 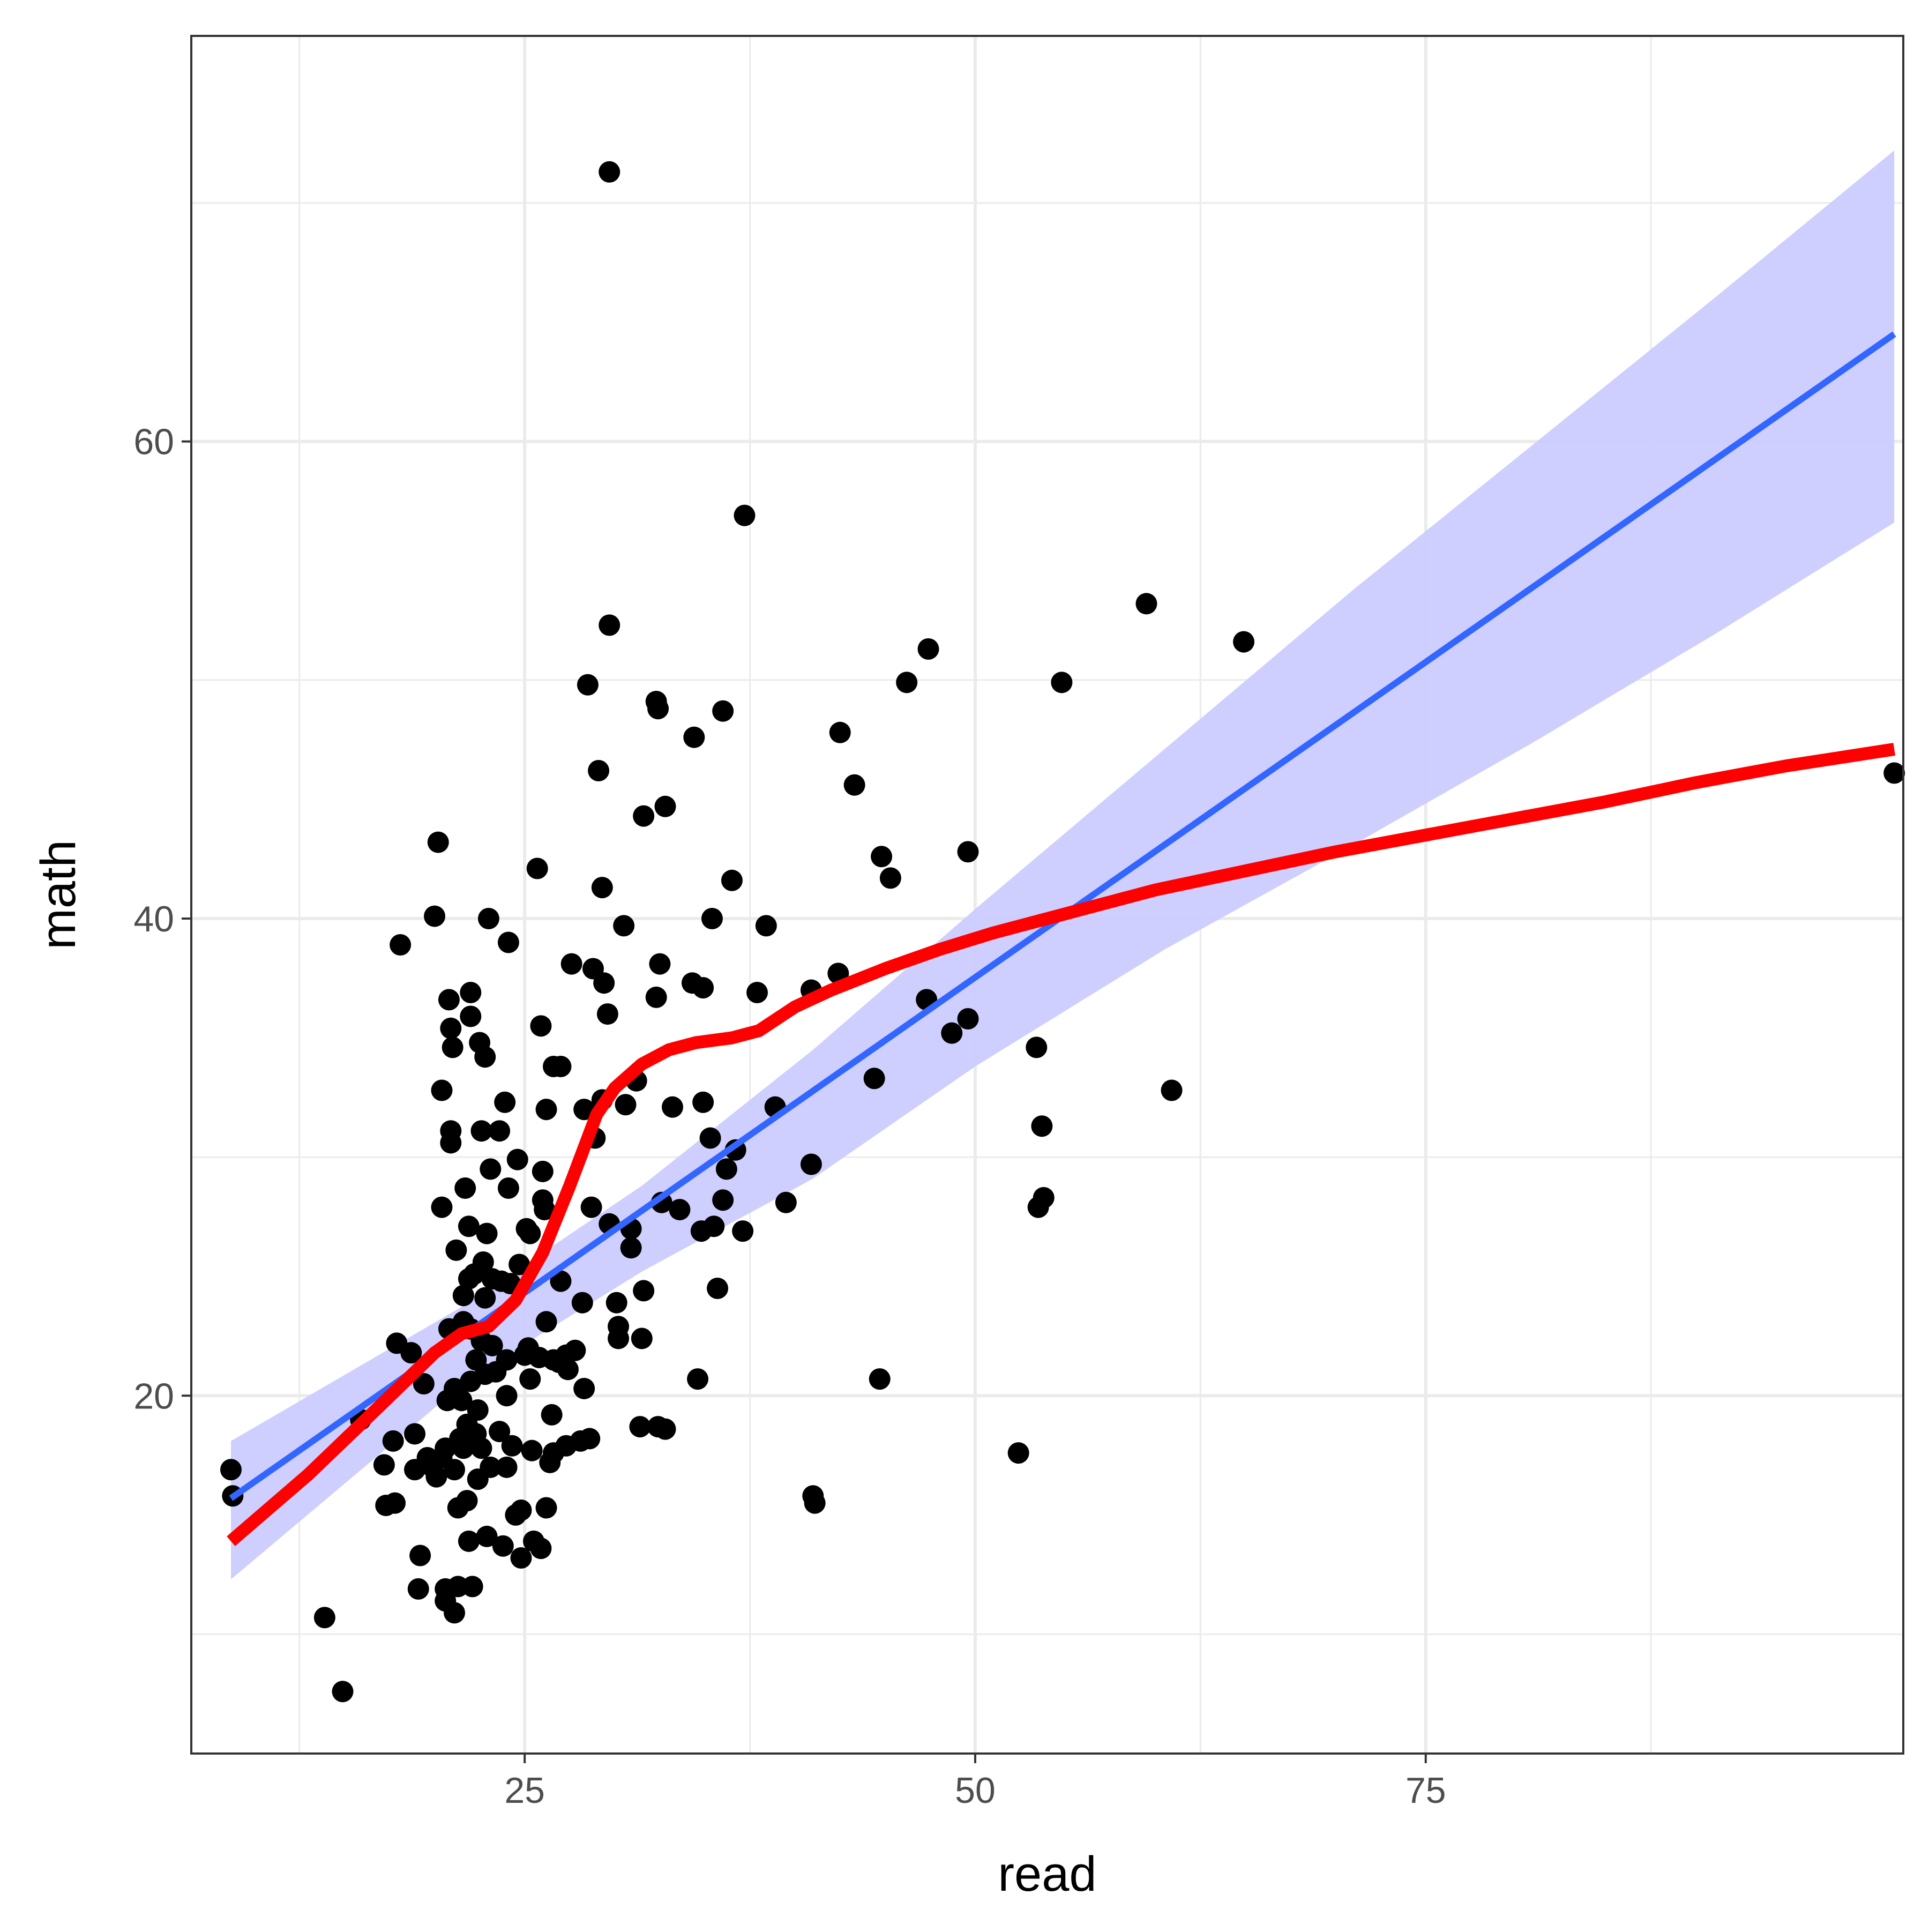 I want to click on y-tick-label: 60, so click(x=154, y=442).